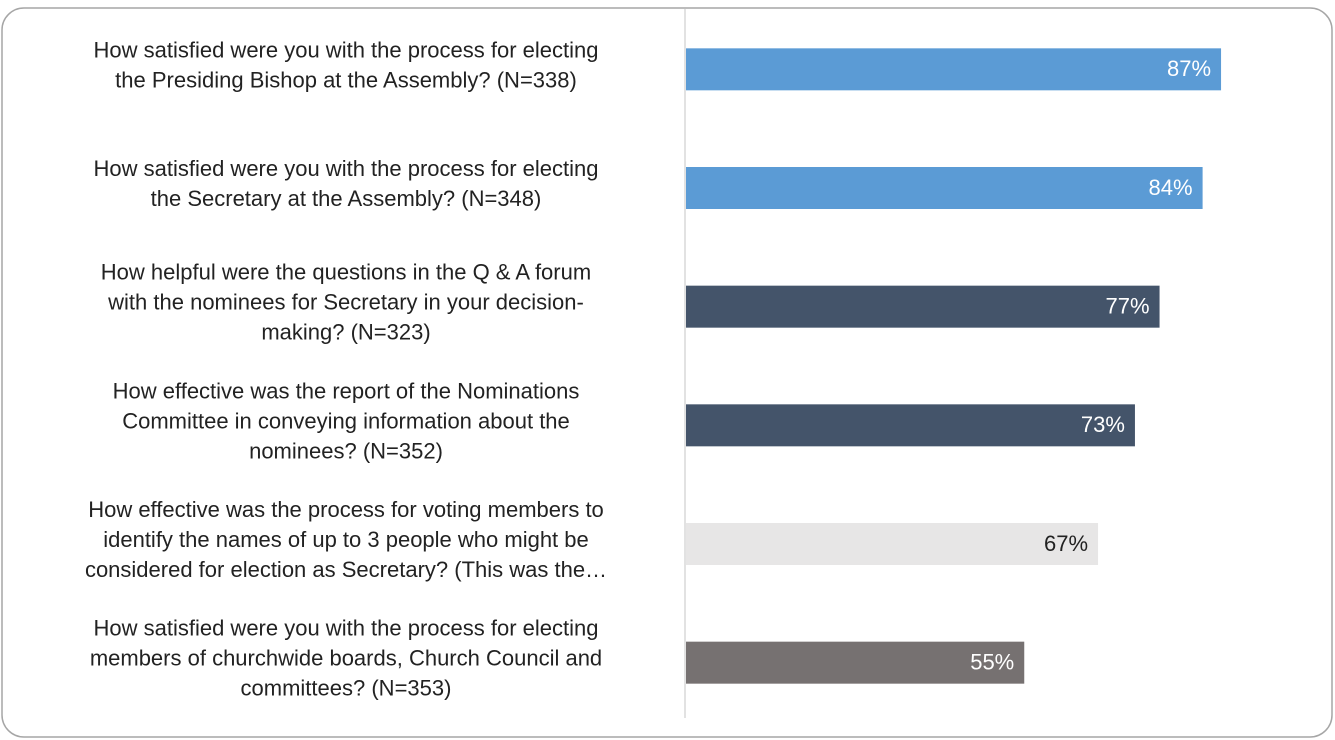 The width and height of the screenshot is (1335, 740). Describe the element at coordinates (1066, 543) in the screenshot. I see `value-label: 67%` at that location.